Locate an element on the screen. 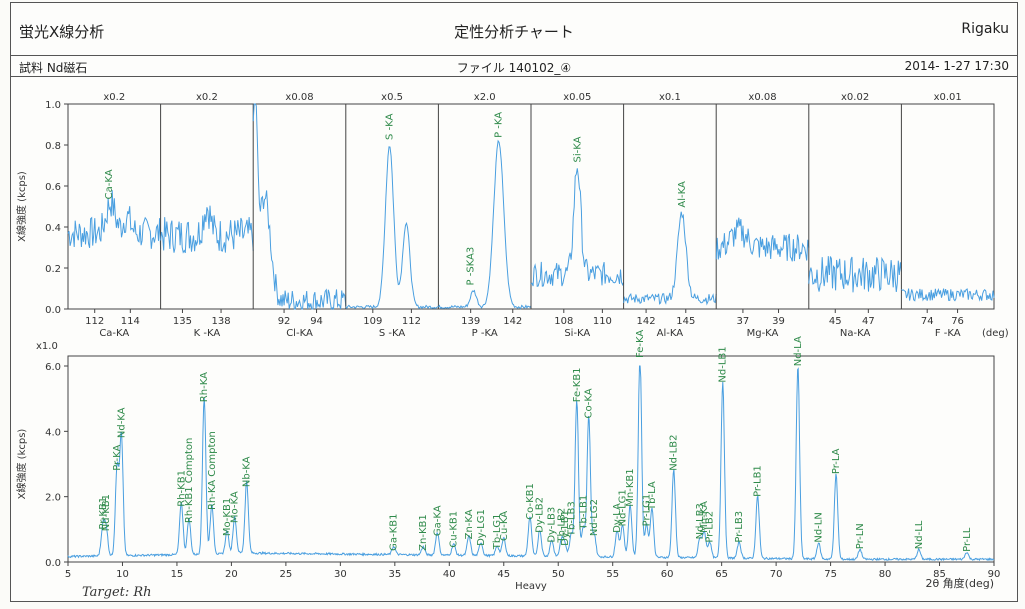  peak-label: Tb-LG1 is located at coordinates (497, 531).